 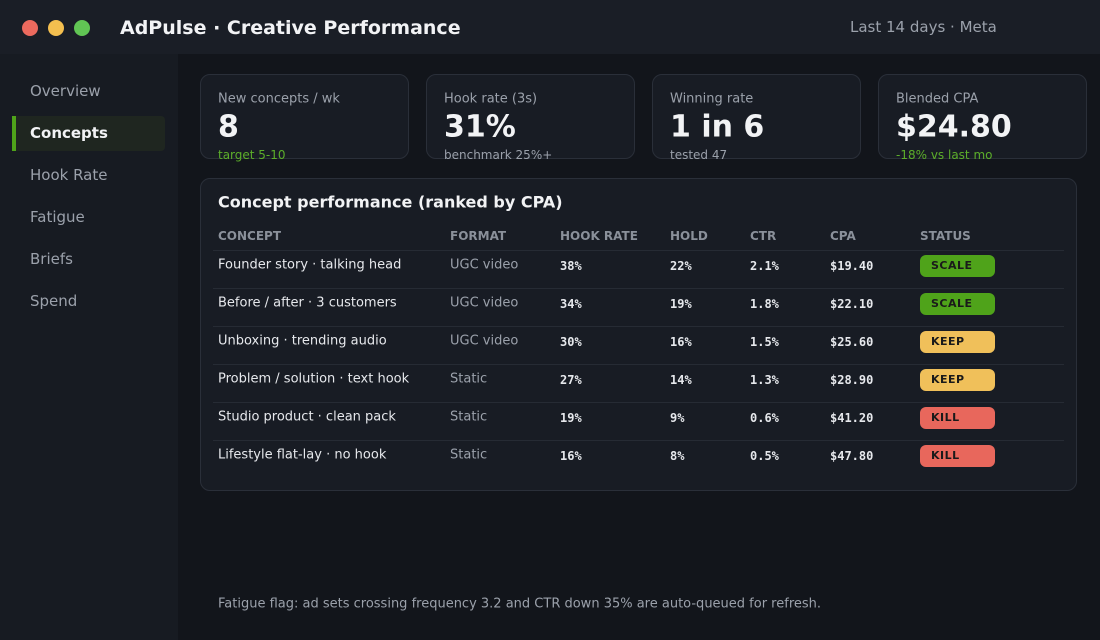 I want to click on top-bar, so click(x=550, y=27).